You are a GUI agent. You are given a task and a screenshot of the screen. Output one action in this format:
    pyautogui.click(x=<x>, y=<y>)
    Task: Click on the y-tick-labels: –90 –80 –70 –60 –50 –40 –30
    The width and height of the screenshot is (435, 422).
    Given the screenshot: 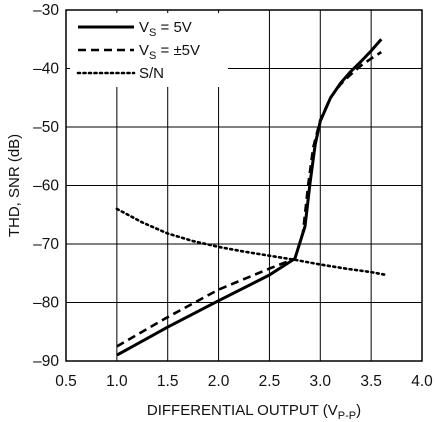 What is the action you would take?
    pyautogui.click(x=46, y=186)
    